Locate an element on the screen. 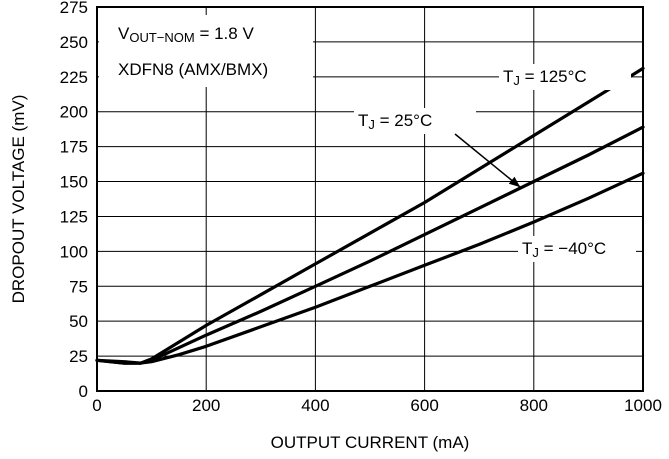 The image size is (669, 459). condition-vout-label: VOUT−NOM = 1.8 V is located at coordinates (186, 34).